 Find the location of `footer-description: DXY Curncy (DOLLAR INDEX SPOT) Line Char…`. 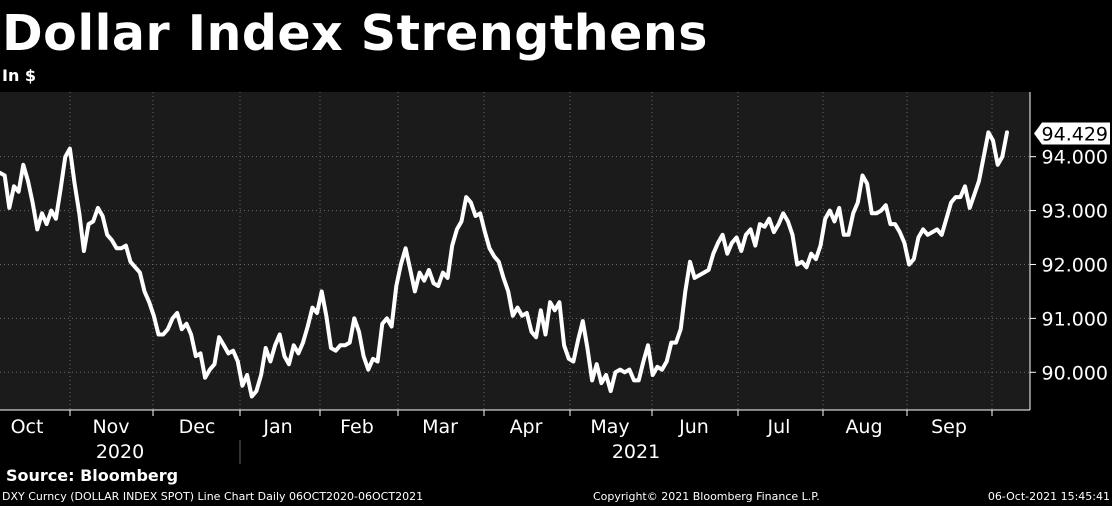

footer-description: DXY Curncy (DOLLAR INDEX SPOT) Line Char… is located at coordinates (213, 496).